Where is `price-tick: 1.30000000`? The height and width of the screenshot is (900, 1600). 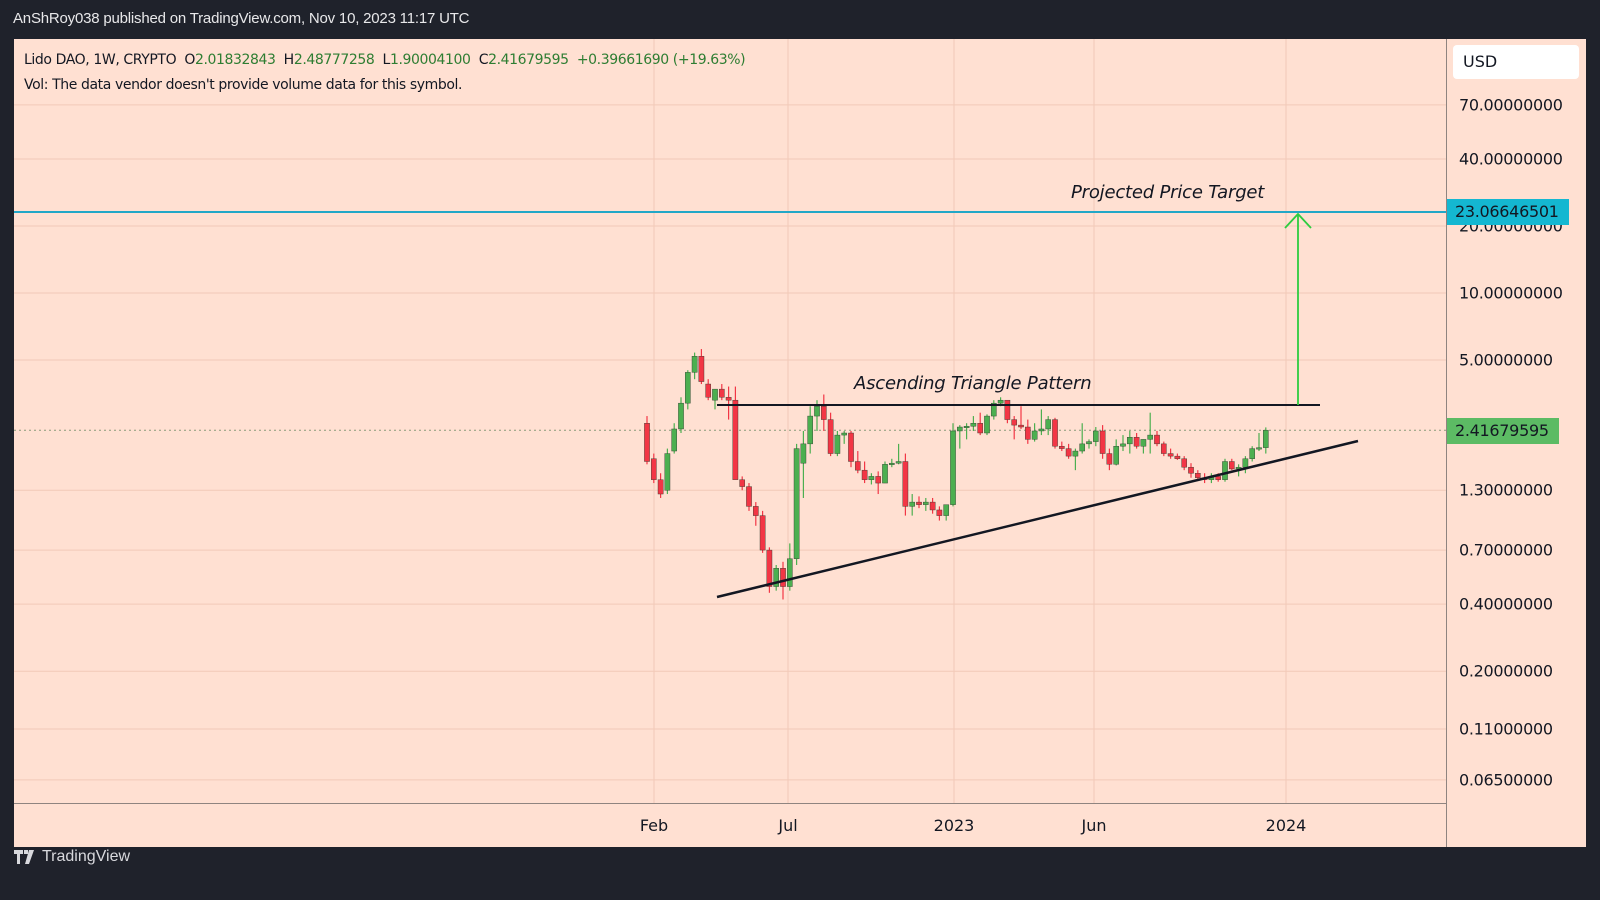
price-tick: 1.30000000 is located at coordinates (1506, 490).